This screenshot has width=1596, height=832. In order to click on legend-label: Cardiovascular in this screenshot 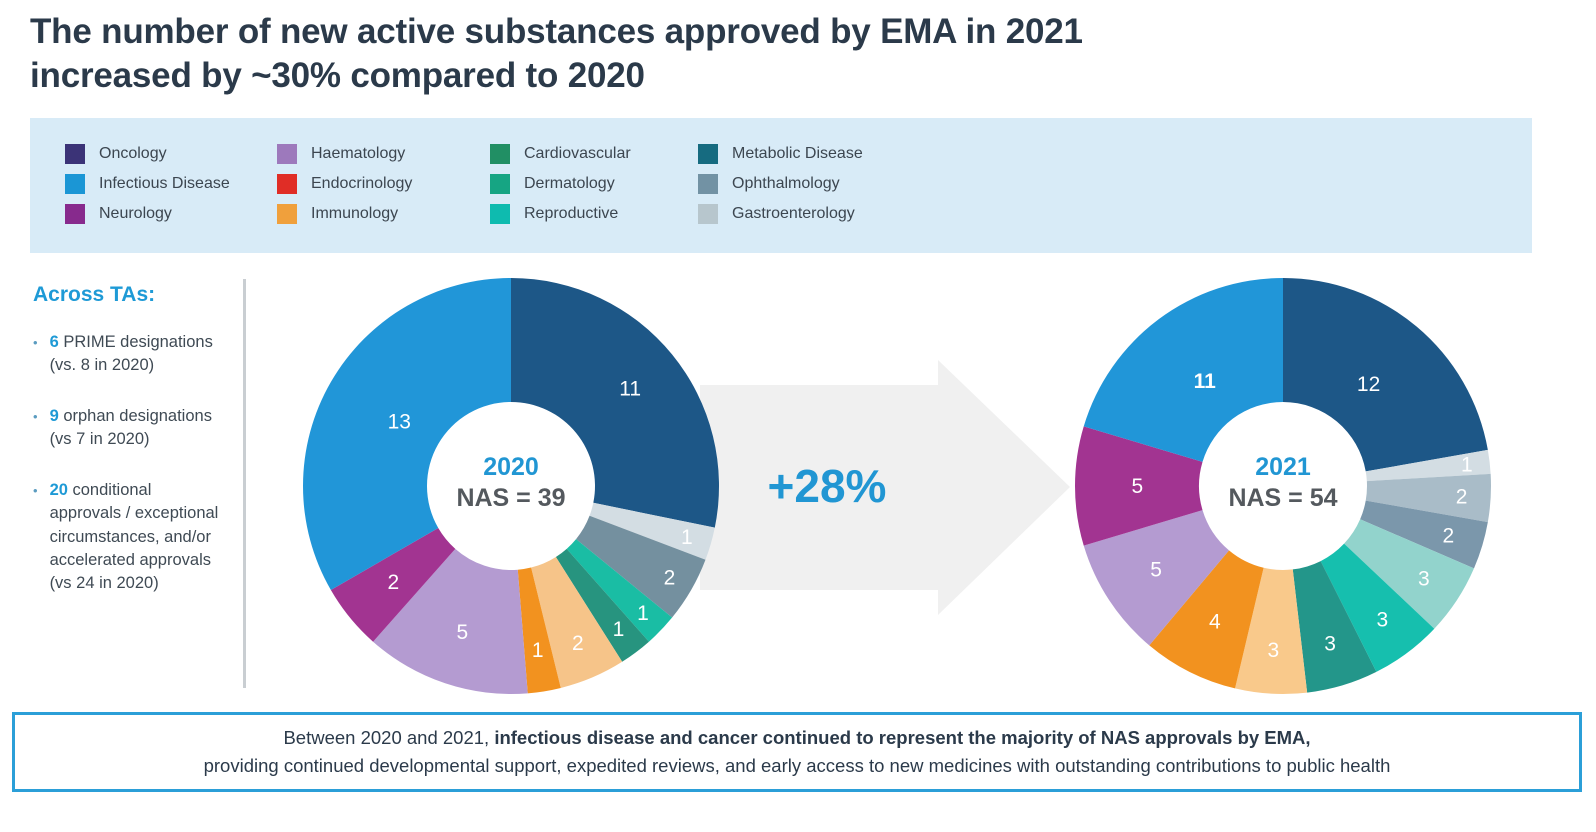, I will do `click(577, 153)`.